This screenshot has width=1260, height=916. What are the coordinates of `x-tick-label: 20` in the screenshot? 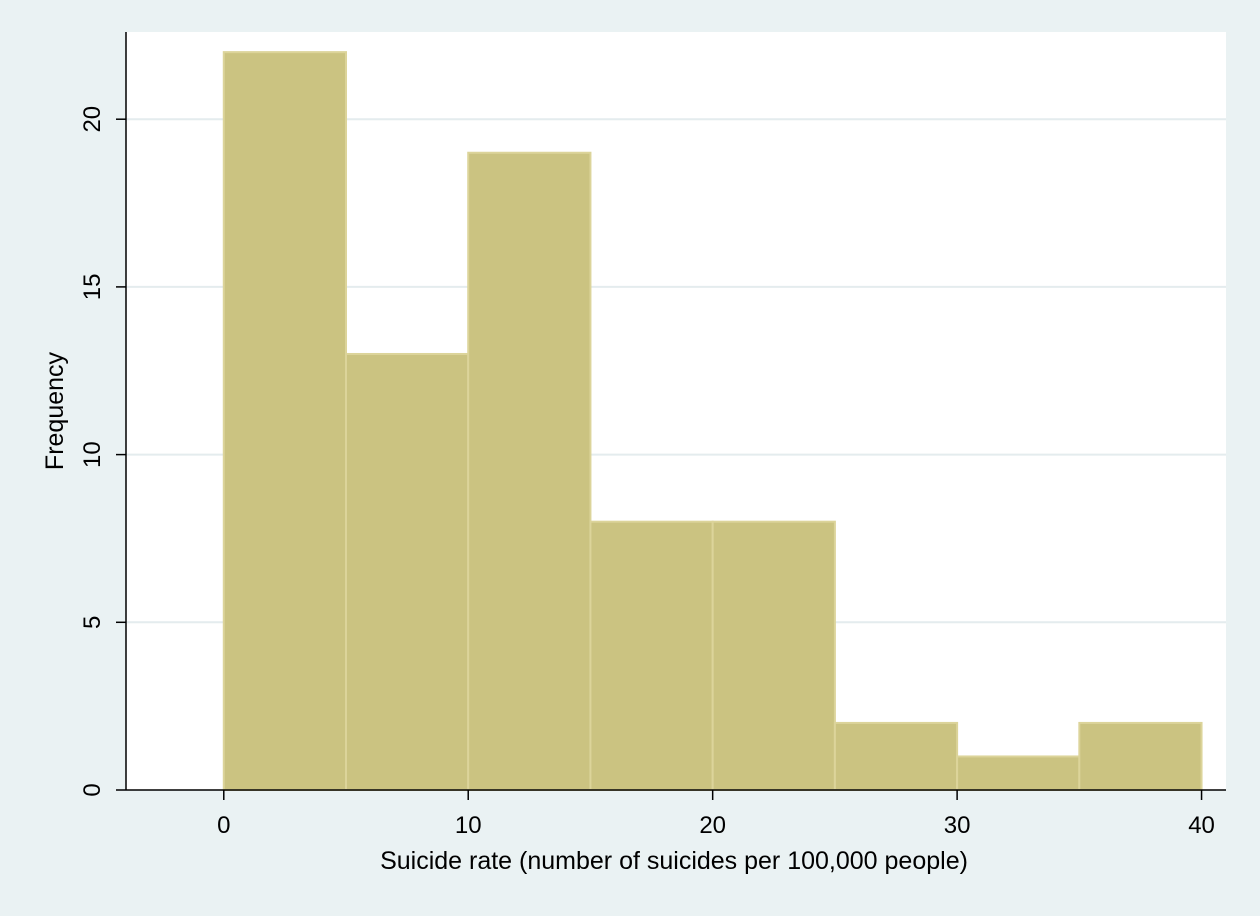 It's located at (712, 825).